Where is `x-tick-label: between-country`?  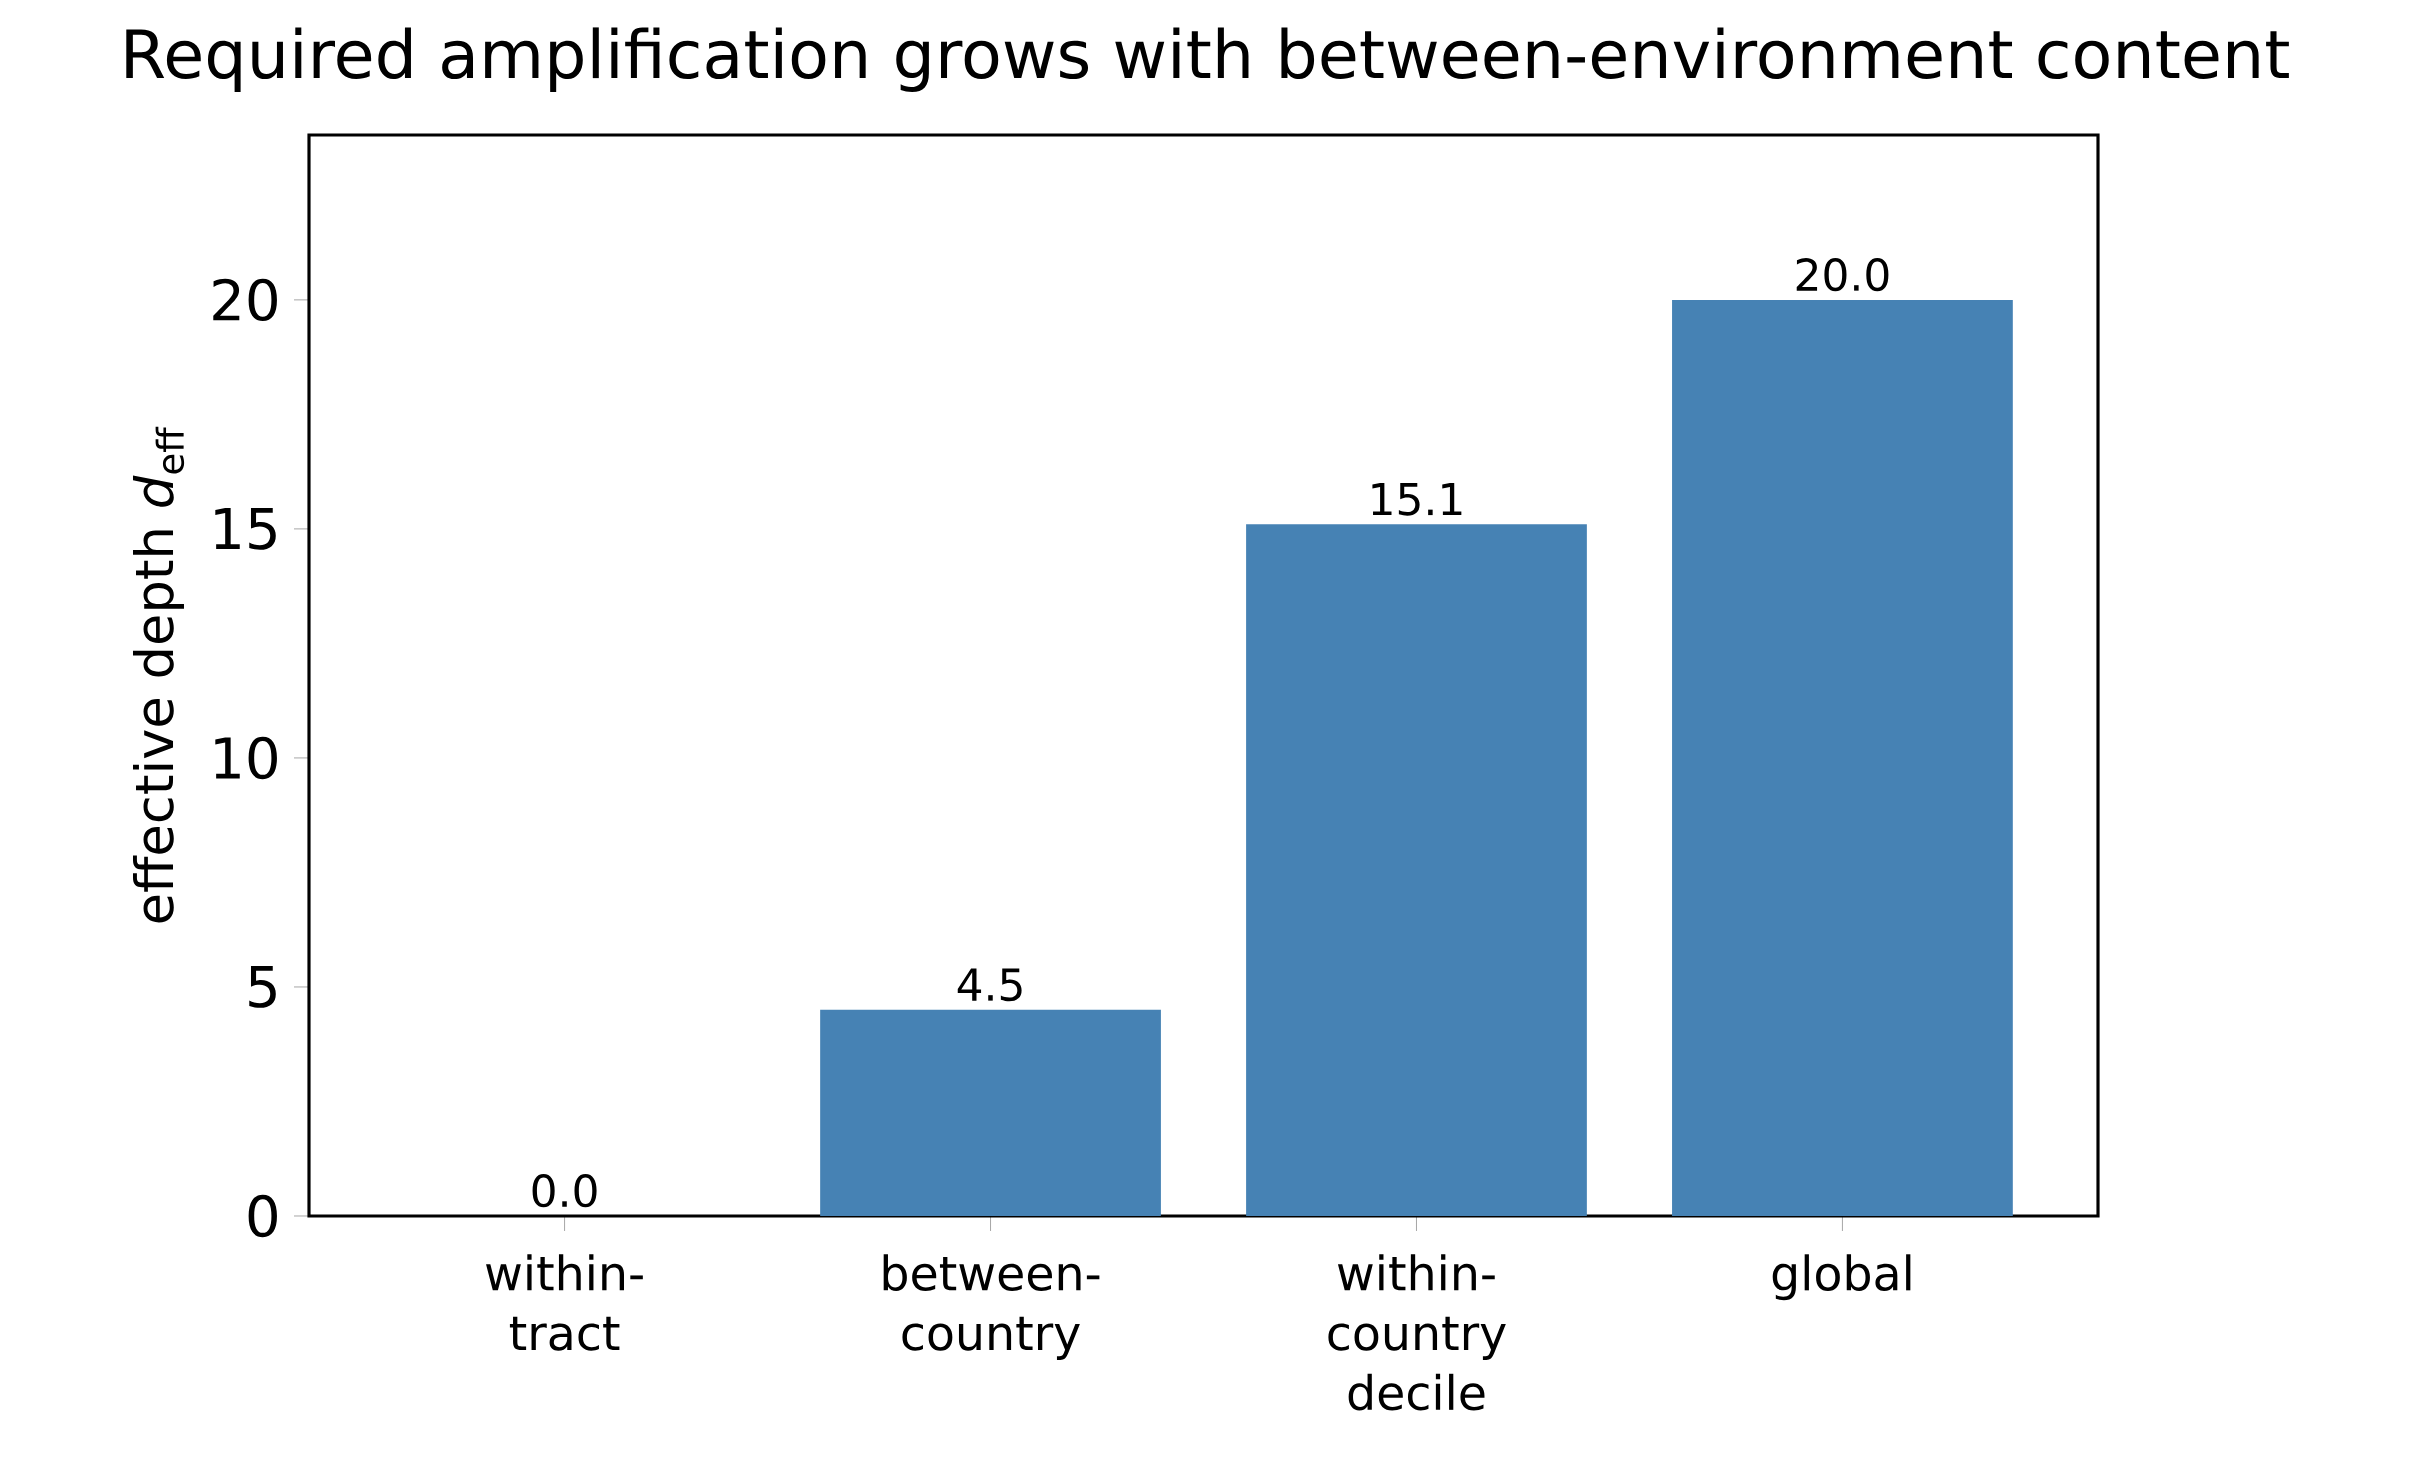 x-tick-label: between-country is located at coordinates (991, 1307).